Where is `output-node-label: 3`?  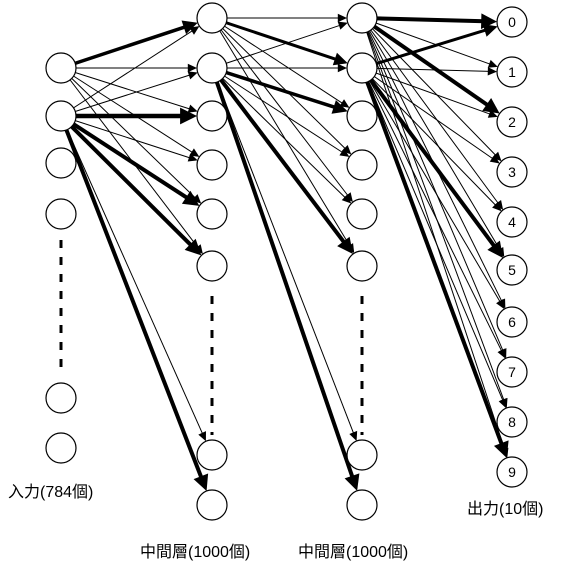
output-node-label: 3 is located at coordinates (512, 172).